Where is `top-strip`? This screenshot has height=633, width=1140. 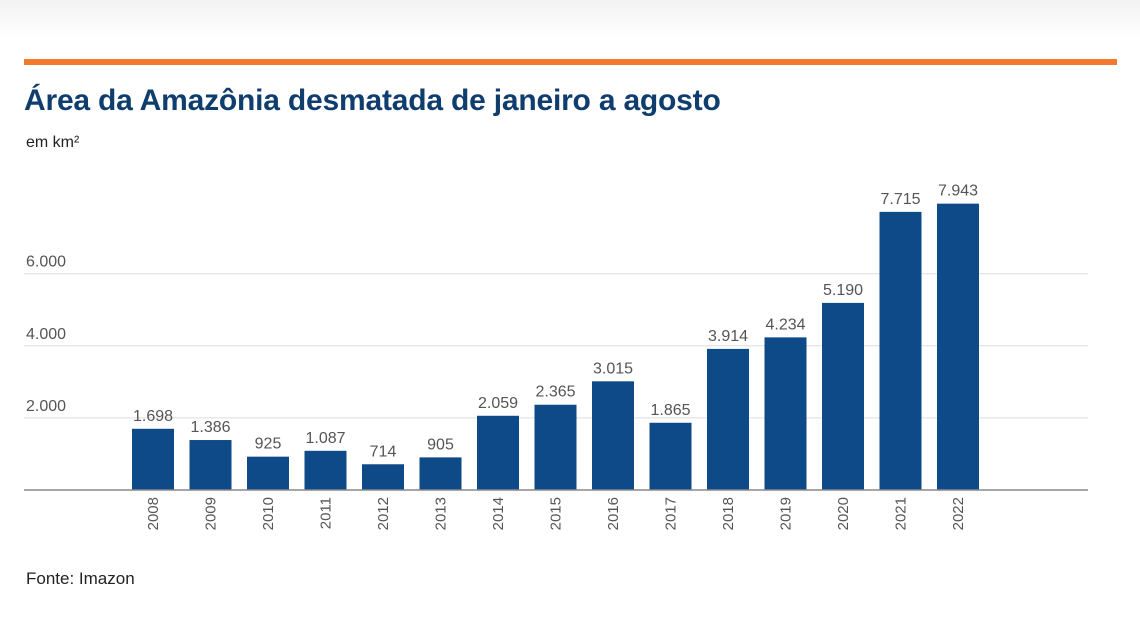
top-strip is located at coordinates (570, 19).